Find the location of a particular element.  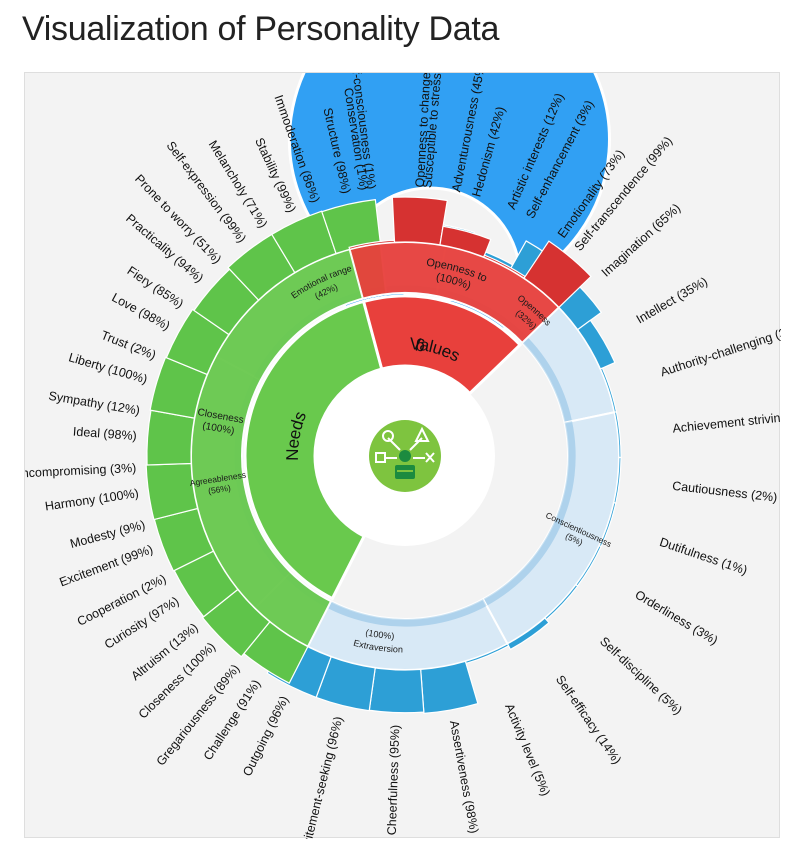

facet-label-intellect: Intellect (35%) is located at coordinates (672, 300).